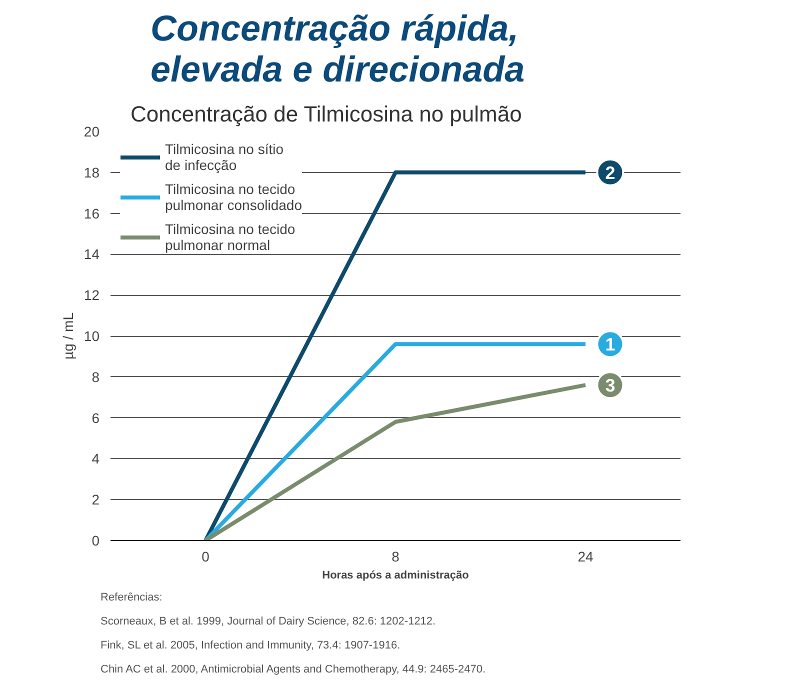 This screenshot has width=797, height=686. What do you see at coordinates (233, 197) in the screenshot?
I see `legend-label: Tilmicosina no tecido pulmonar consolidado` at bounding box center [233, 197].